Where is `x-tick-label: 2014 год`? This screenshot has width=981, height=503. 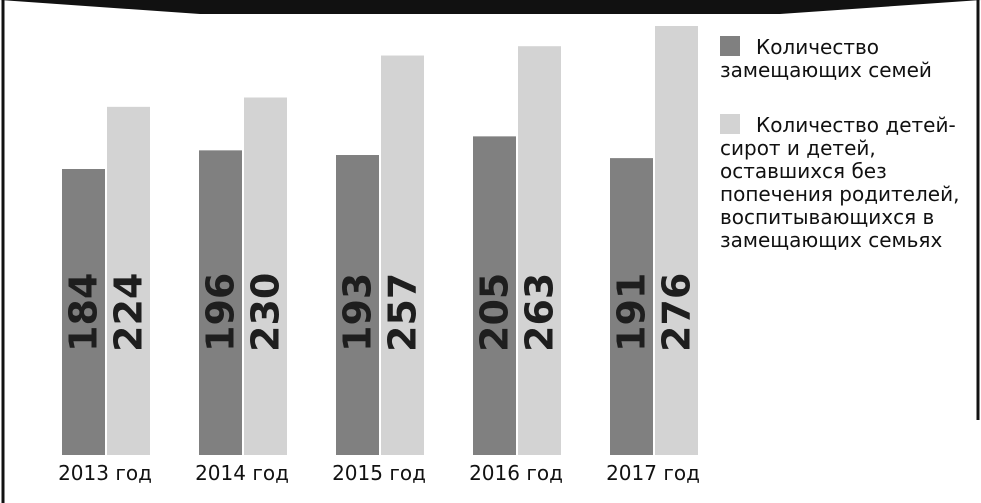 x-tick-label: 2014 год is located at coordinates (242, 473).